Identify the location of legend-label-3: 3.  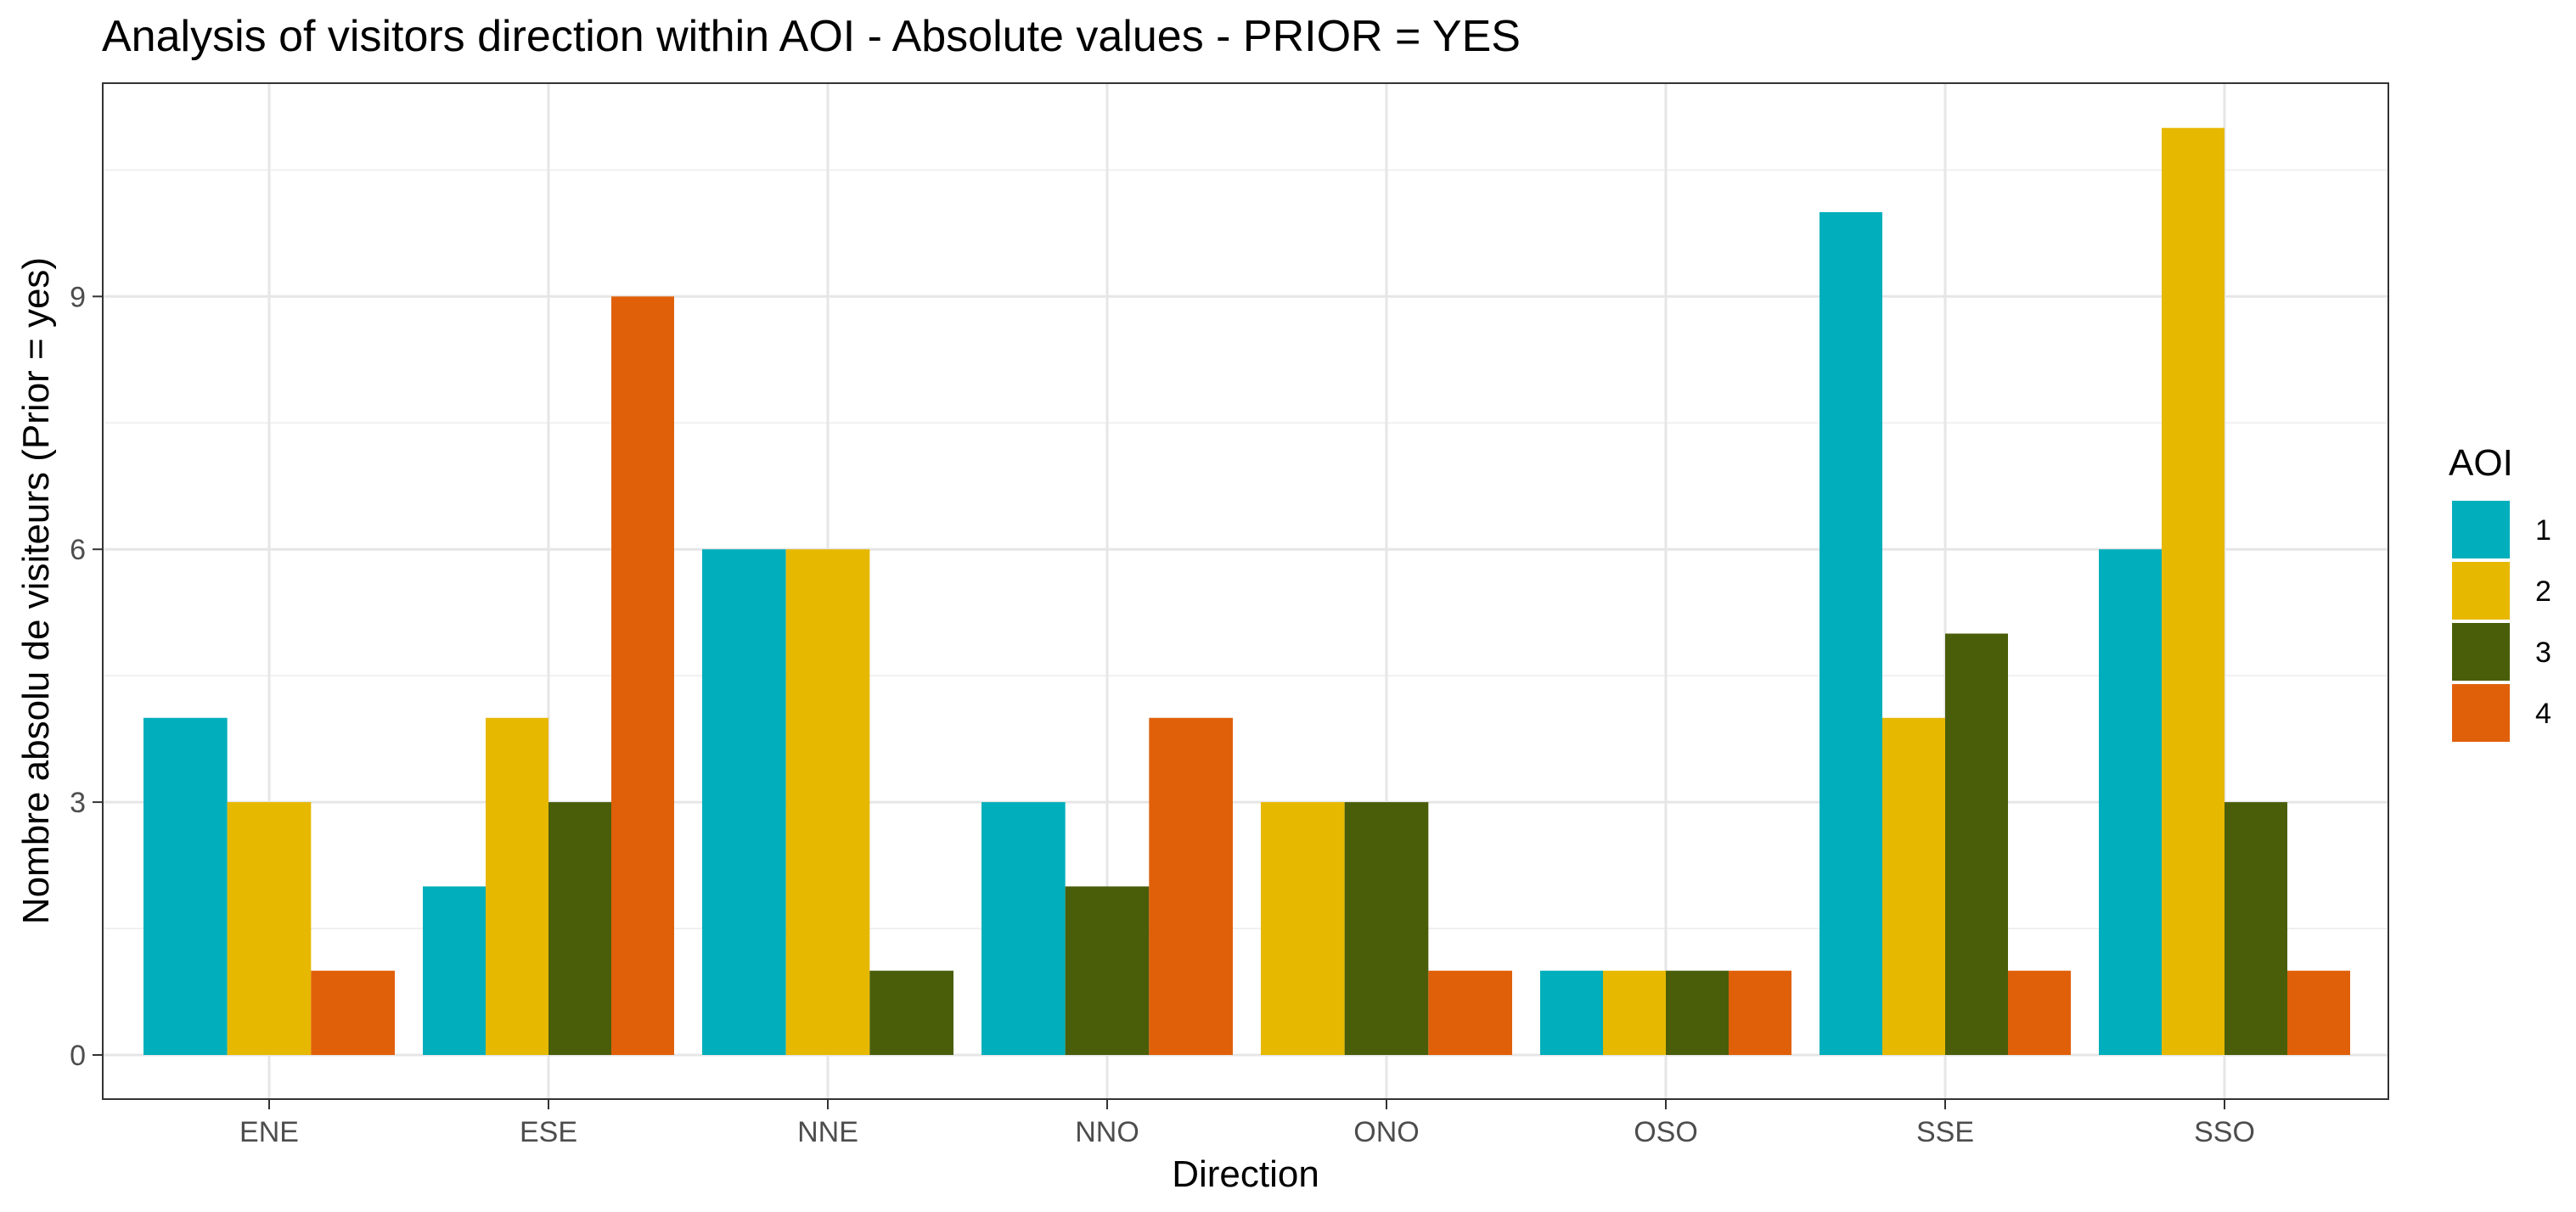
(2543, 653).